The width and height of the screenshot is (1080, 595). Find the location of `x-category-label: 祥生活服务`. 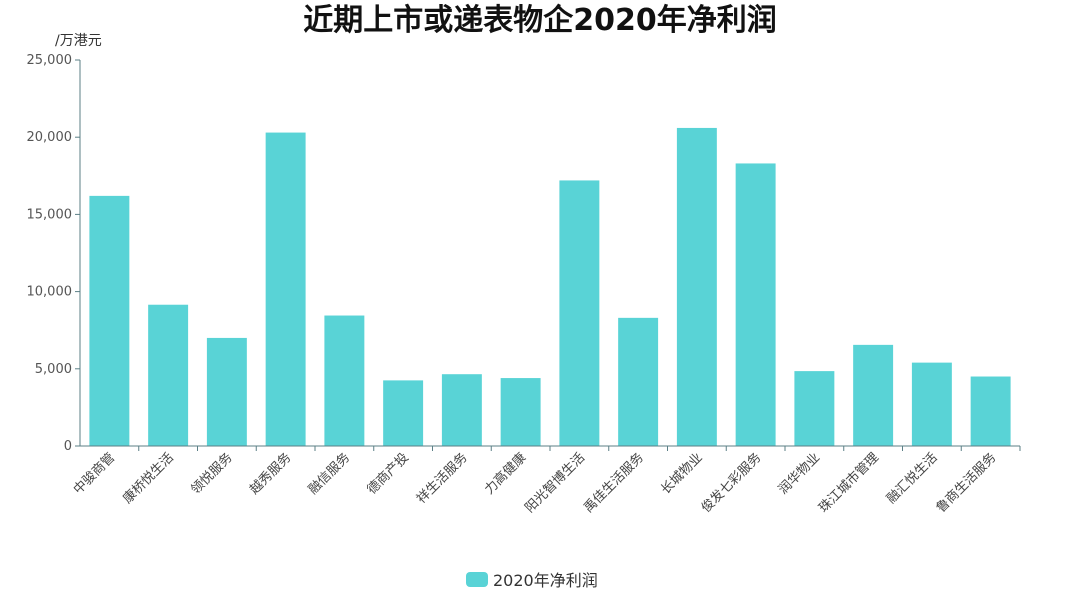

x-category-label: 祥生活服务 is located at coordinates (441, 478).